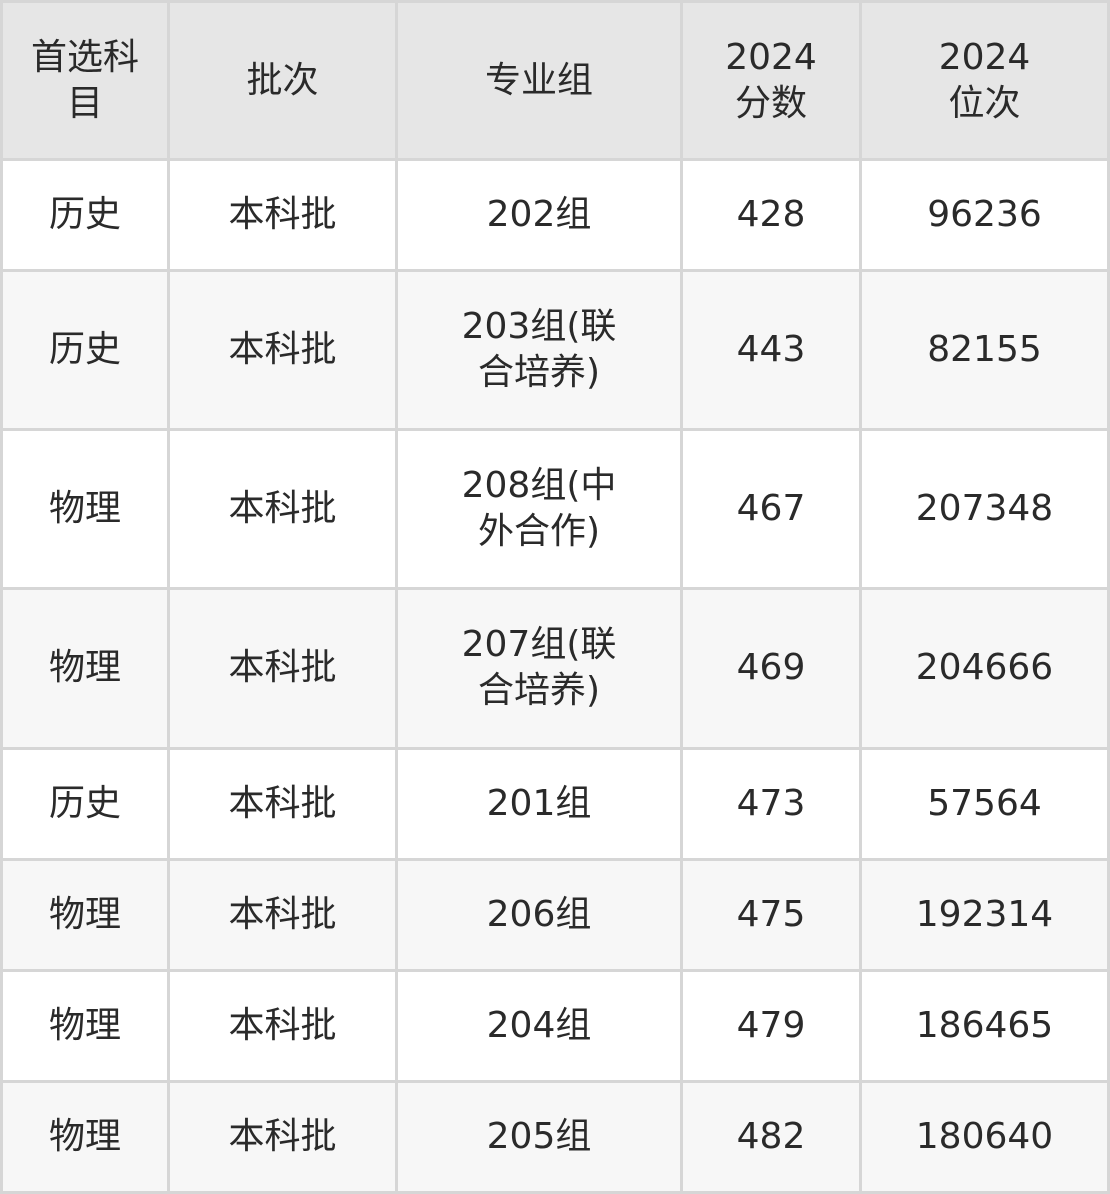 The width and height of the screenshot is (1110, 1194). I want to click on cell-rank: 186465, so click(984, 1025).